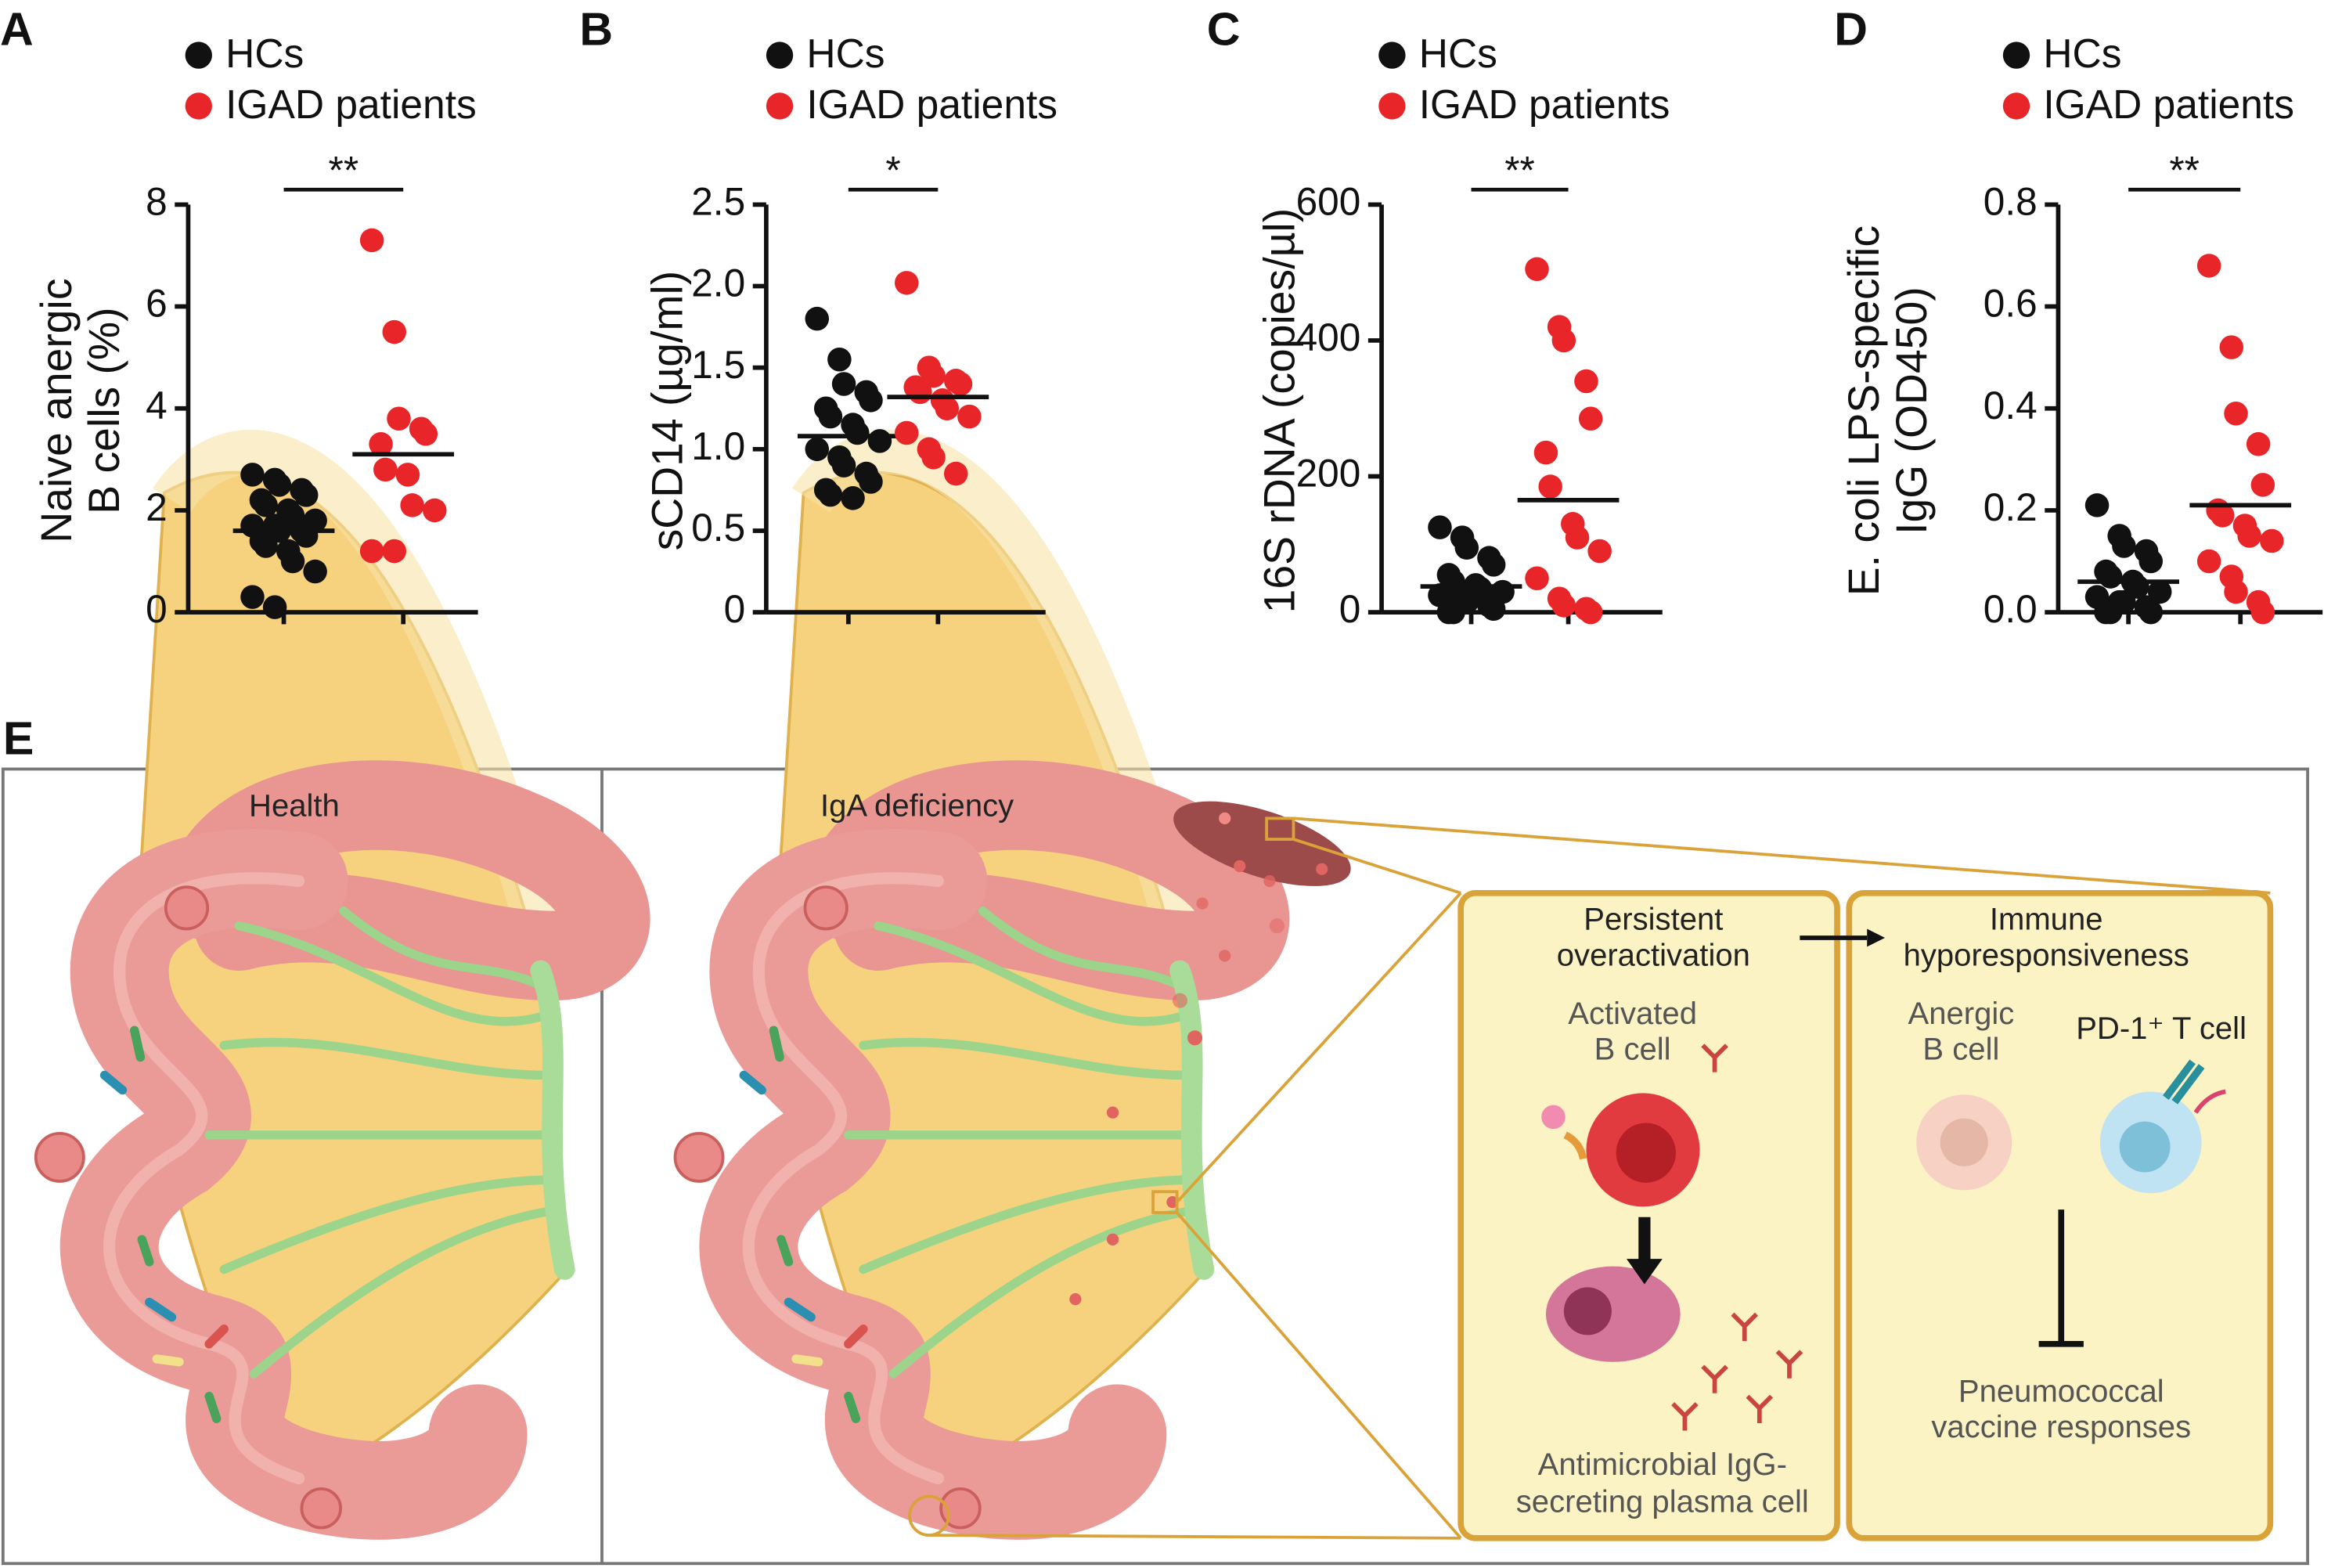 The image size is (2342, 1568). I want to click on cell-label: Activated, so click(1632, 1014).